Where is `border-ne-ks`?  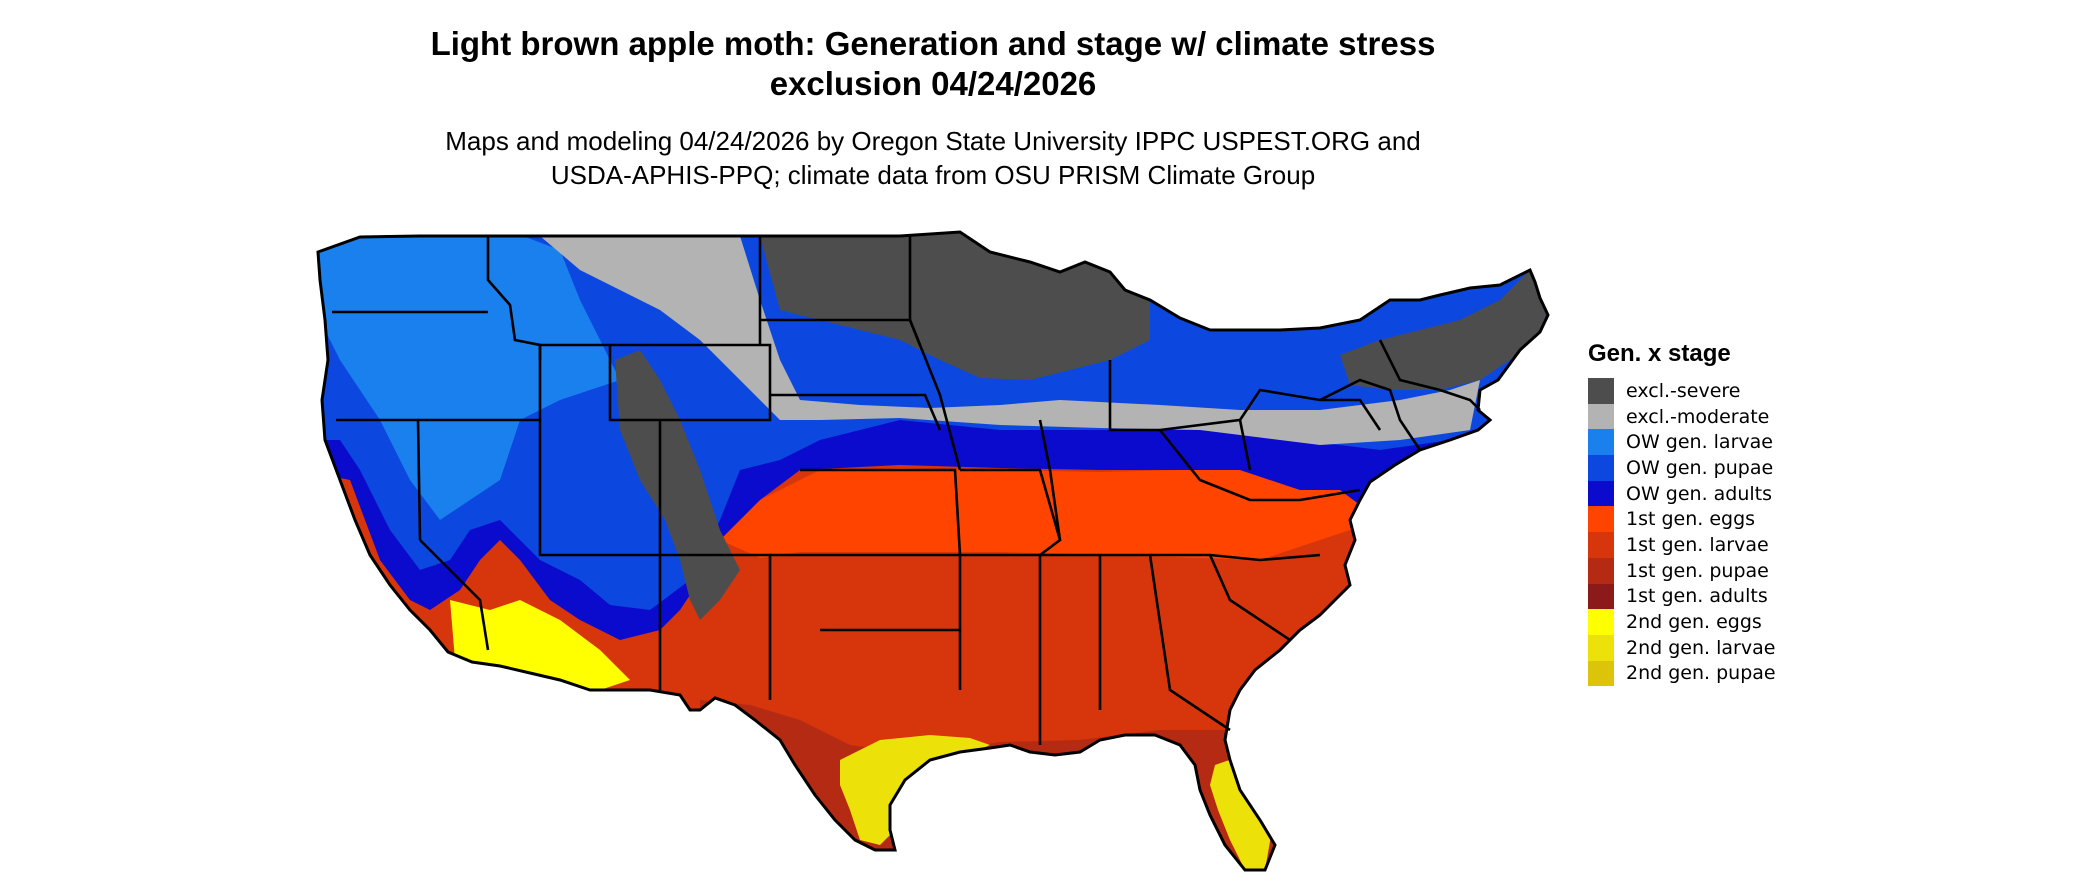 border-ne-ks is located at coordinates (881, 512).